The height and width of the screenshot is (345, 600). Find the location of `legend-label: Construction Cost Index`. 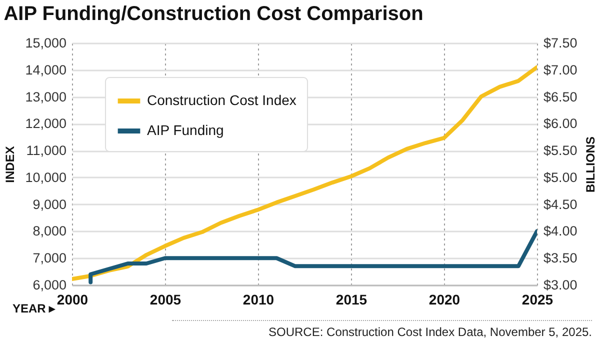

legend-label: Construction Cost Index is located at coordinates (221, 100).